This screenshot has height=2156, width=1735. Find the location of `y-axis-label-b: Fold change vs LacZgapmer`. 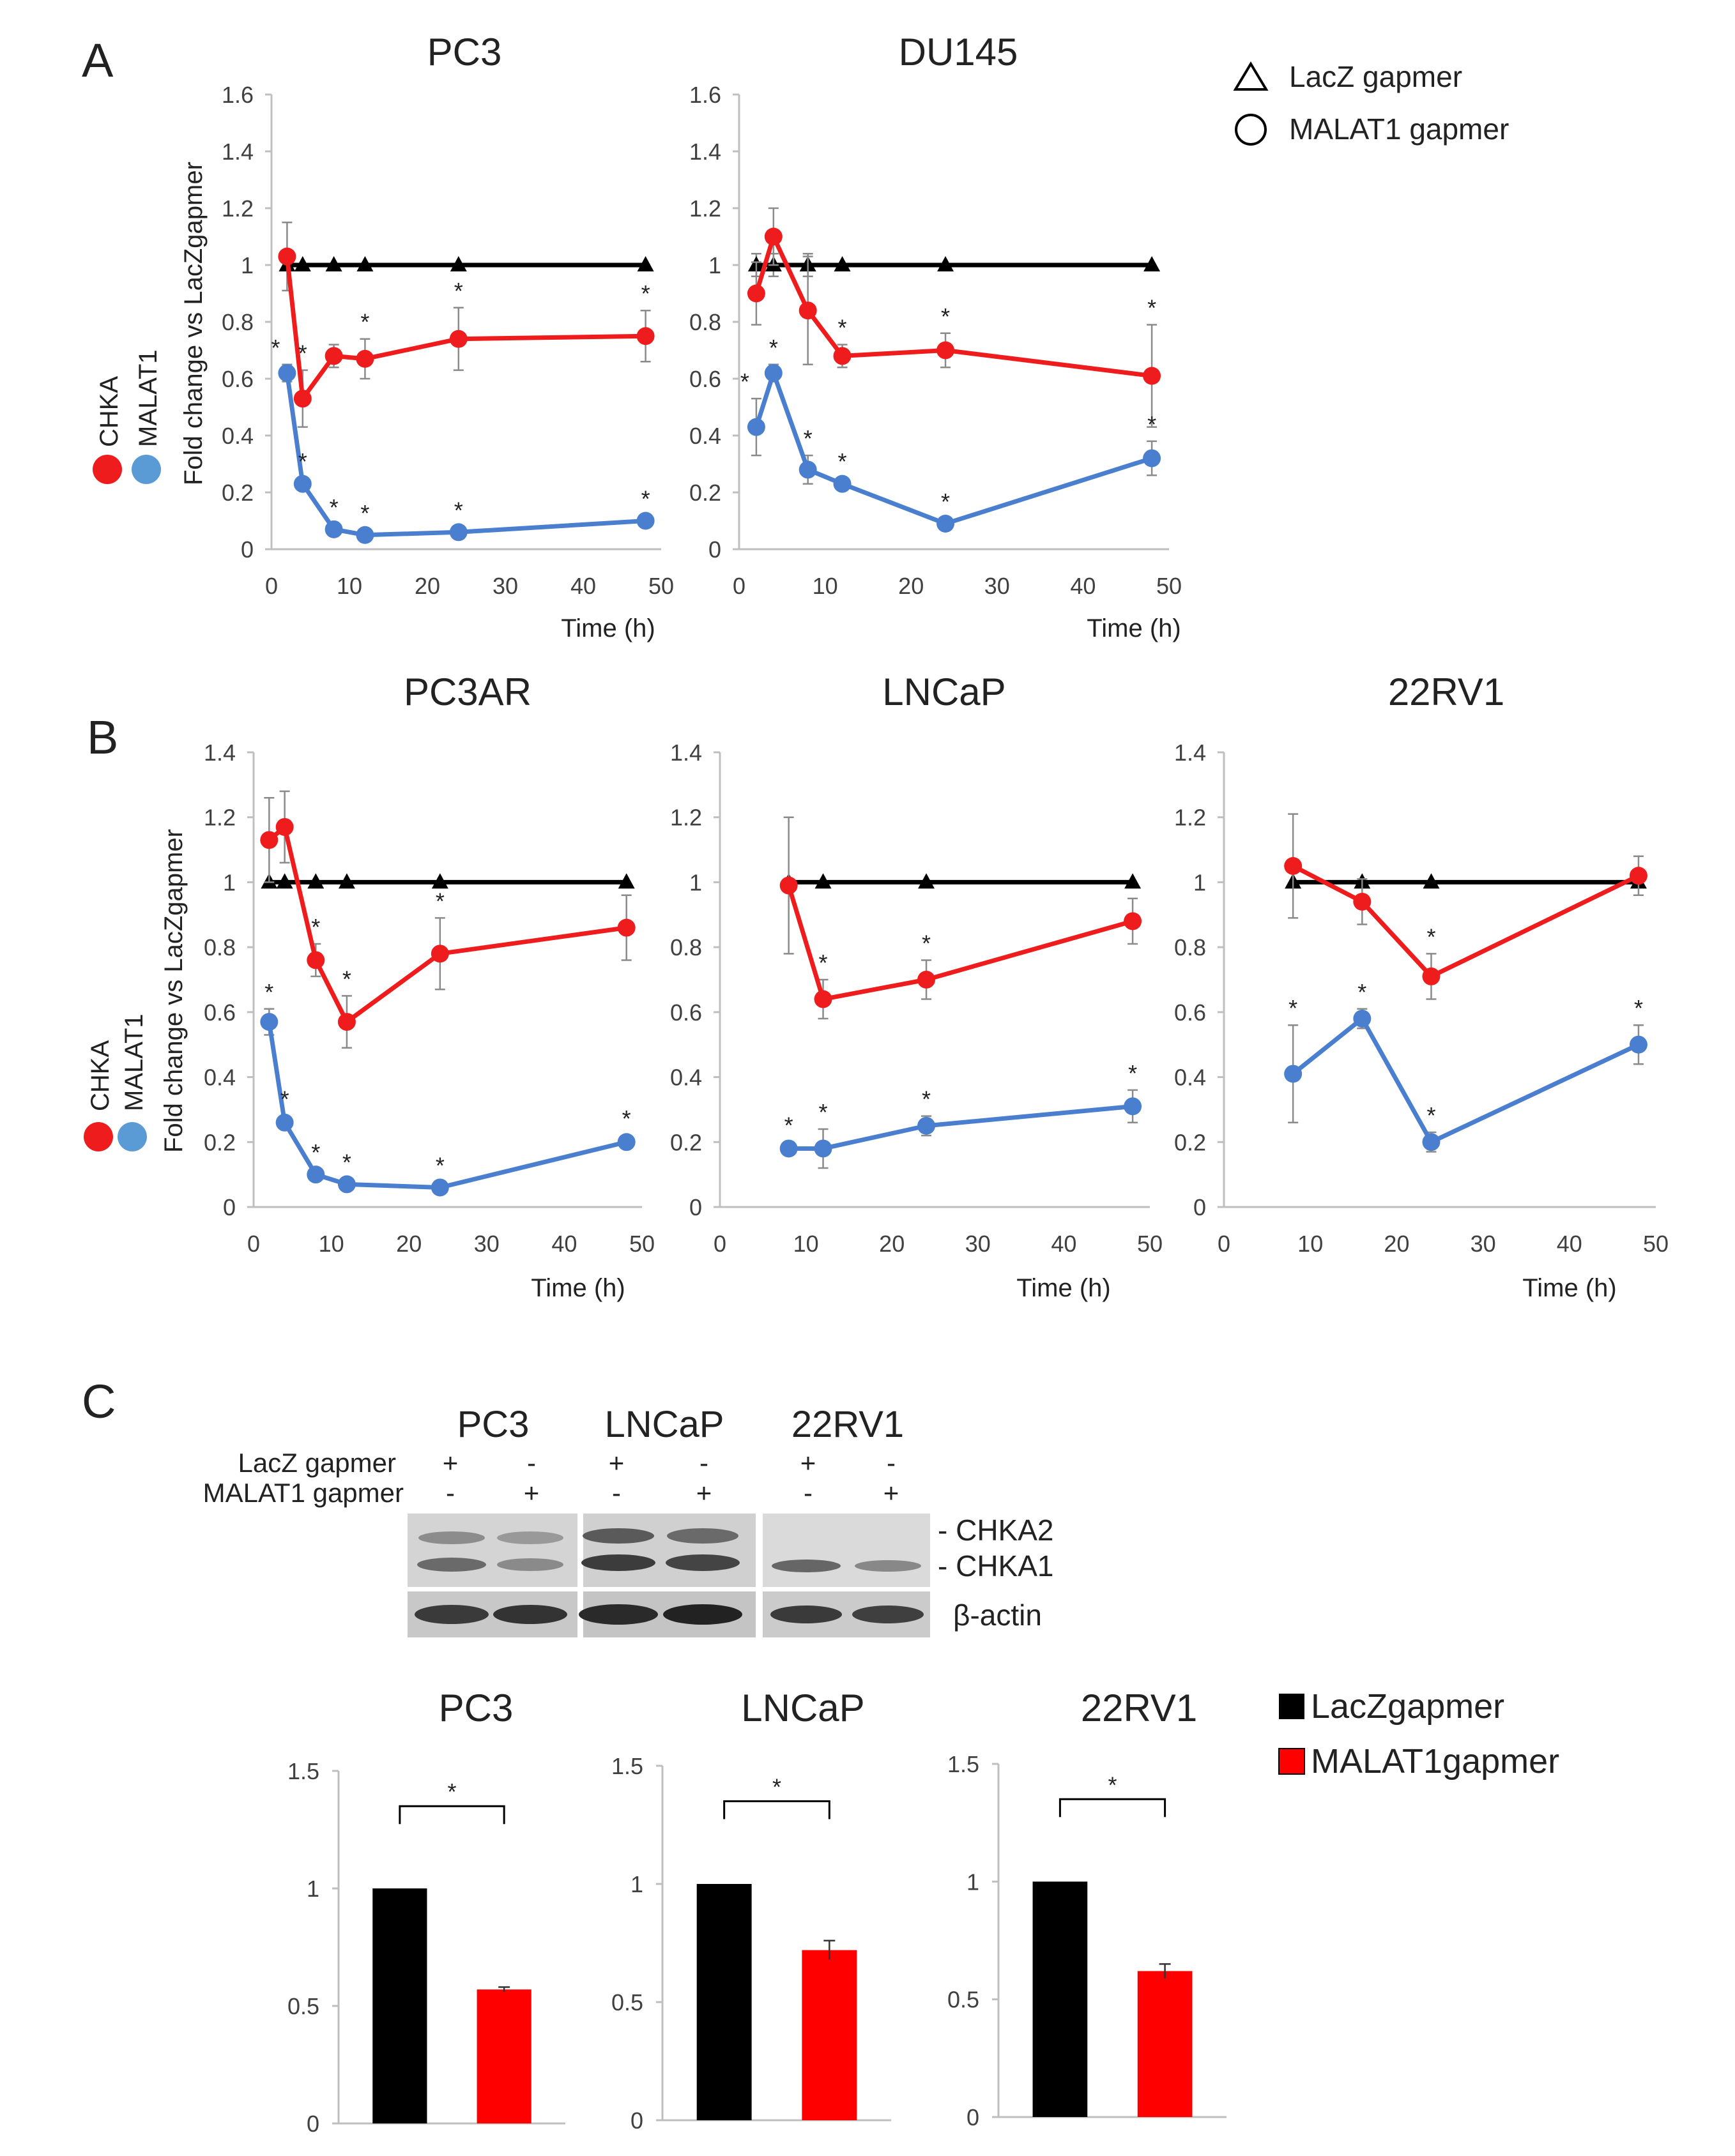

y-axis-label-b: Fold change vs LacZgapmer is located at coordinates (174, 991).